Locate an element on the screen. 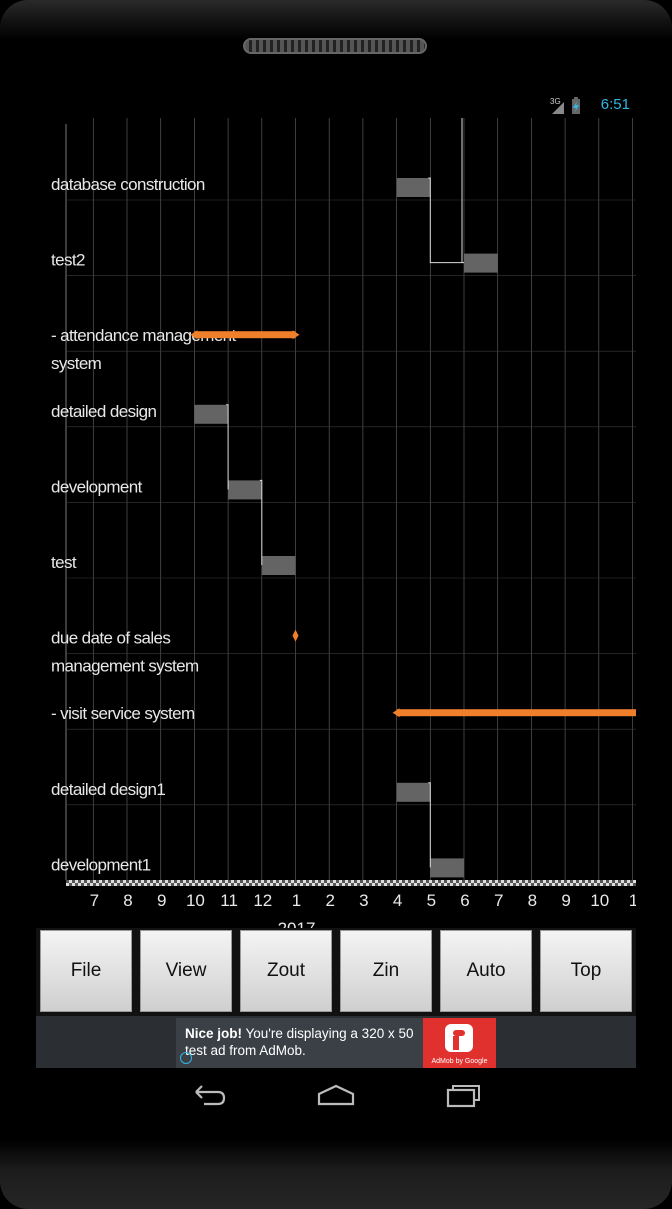 The height and width of the screenshot is (1209, 672). zoom-in-button: Zin is located at coordinates (386, 971).